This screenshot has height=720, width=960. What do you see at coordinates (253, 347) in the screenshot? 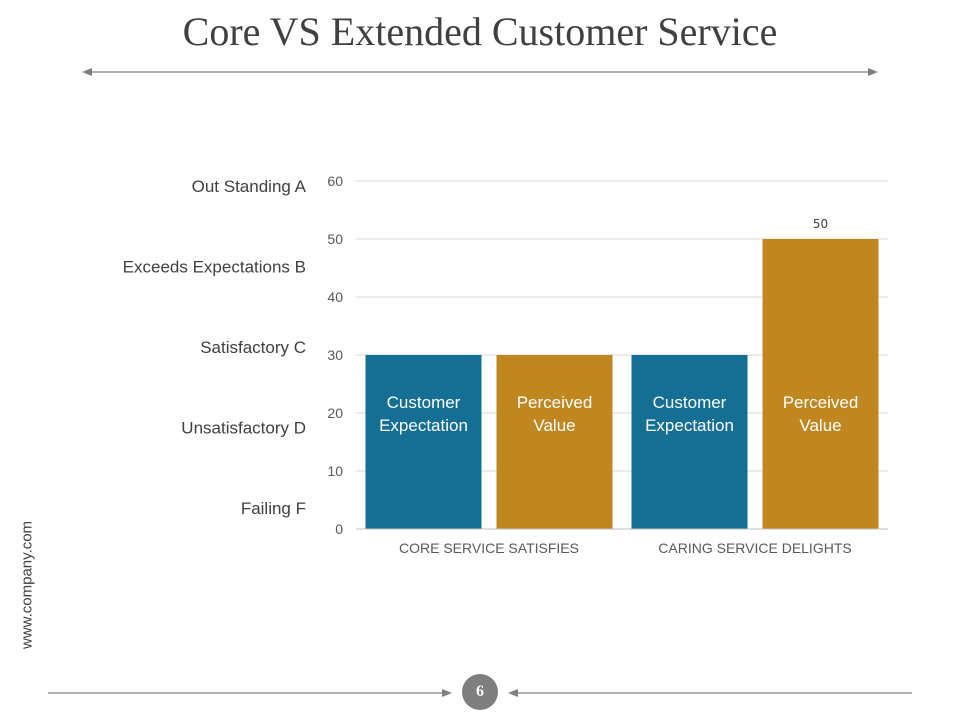
I see `rating-label: Satisfactory C` at bounding box center [253, 347].